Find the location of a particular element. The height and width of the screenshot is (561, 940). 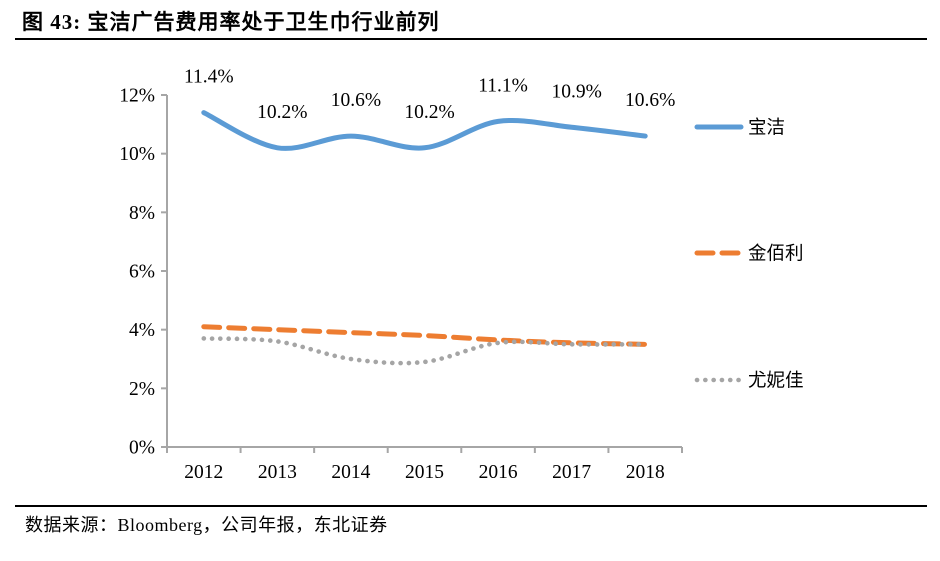

x-tick-label: 2016 is located at coordinates (498, 472).